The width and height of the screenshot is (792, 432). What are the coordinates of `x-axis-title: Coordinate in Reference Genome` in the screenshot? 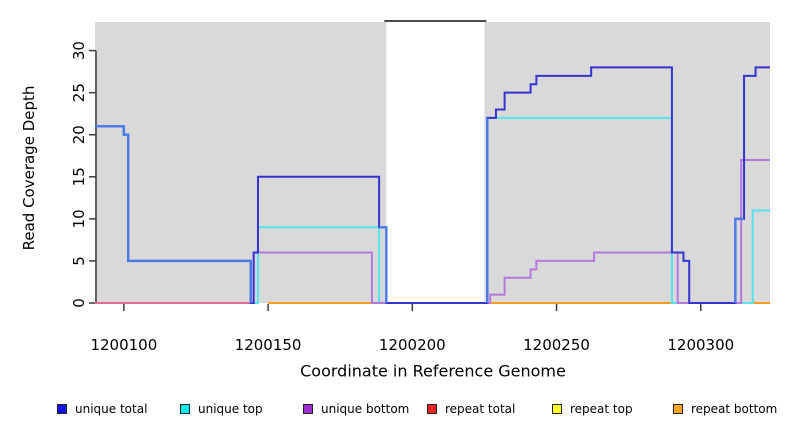 It's located at (433, 371).